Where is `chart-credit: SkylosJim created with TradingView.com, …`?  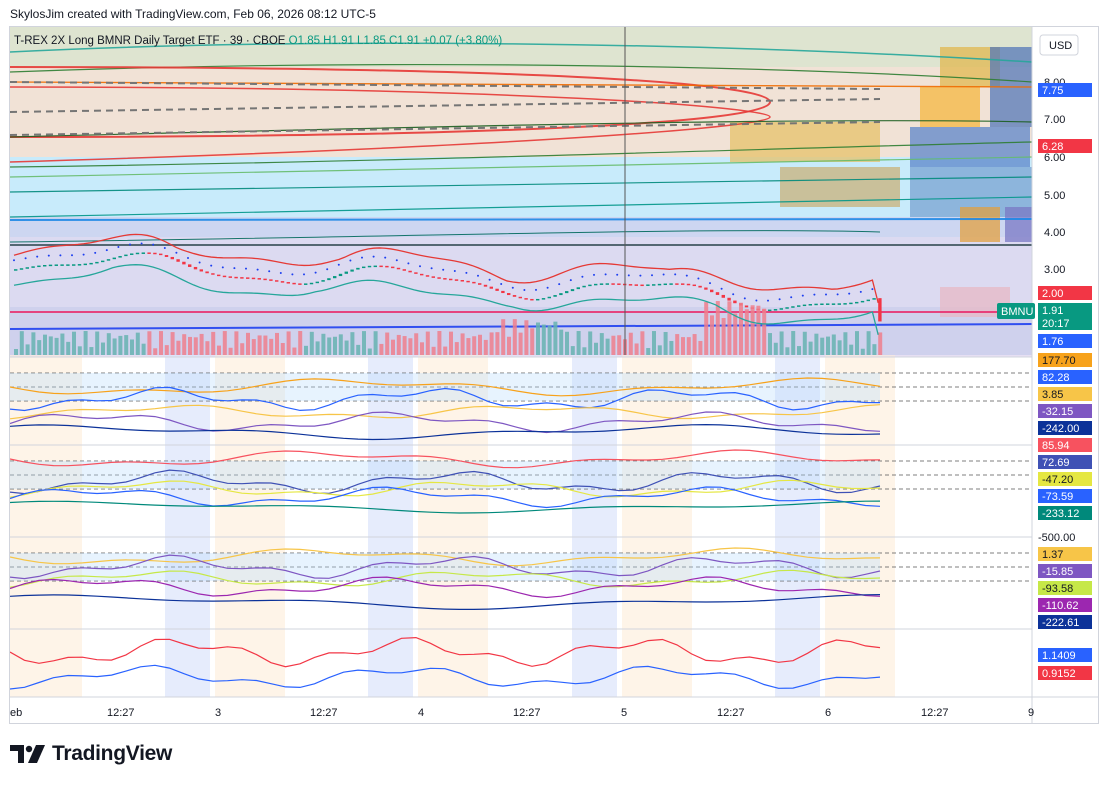
chart-credit: SkylosJim created with TradingView.com, … is located at coordinates (193, 14).